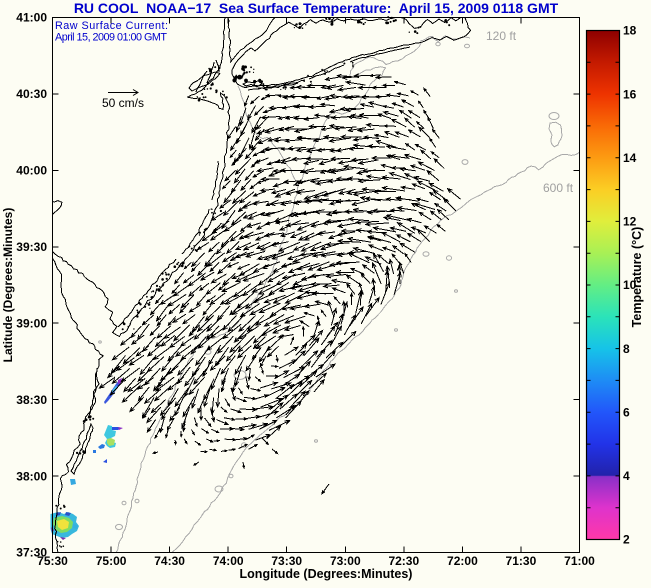 The image size is (651, 588). I want to click on svg-text: 73:30, so click(286, 561).